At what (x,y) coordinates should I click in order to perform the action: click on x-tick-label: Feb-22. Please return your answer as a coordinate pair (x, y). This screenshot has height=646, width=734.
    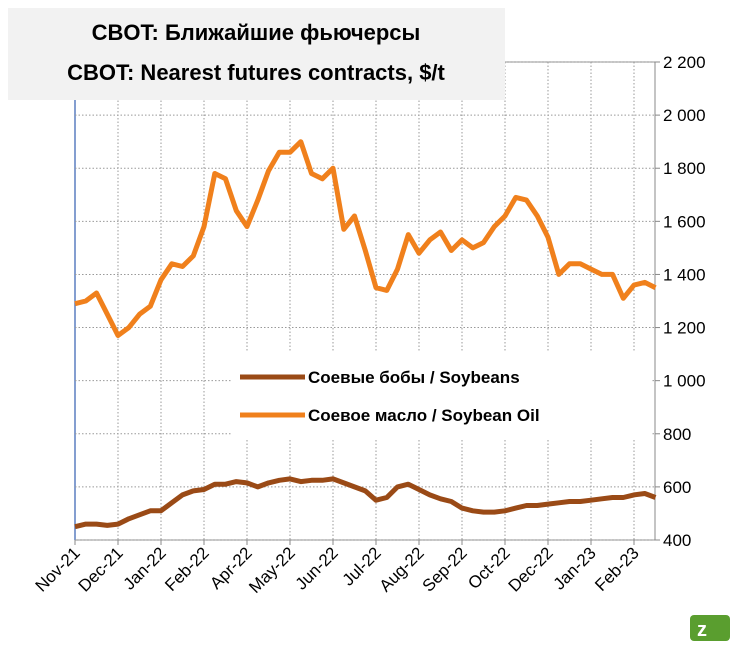
    Looking at the image, I should click on (187, 569).